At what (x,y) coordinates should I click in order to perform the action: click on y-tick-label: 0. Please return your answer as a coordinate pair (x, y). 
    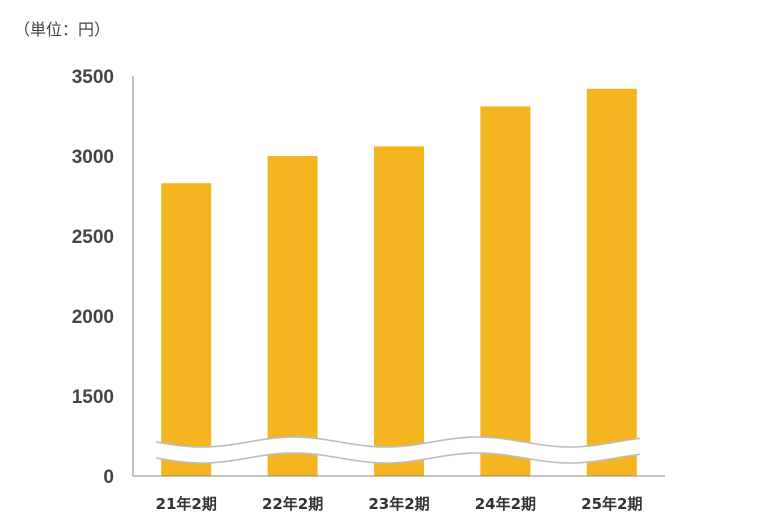
    Looking at the image, I should click on (108, 477).